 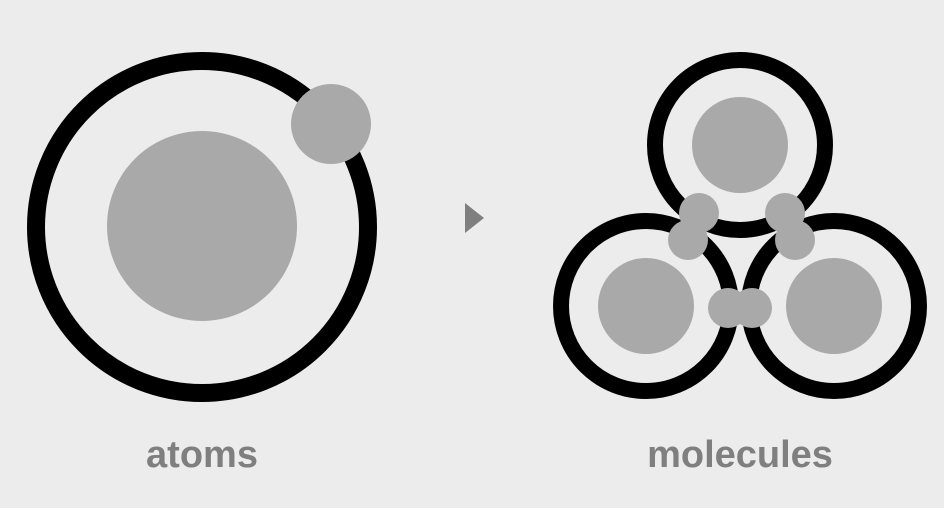 What do you see at coordinates (834, 306) in the screenshot?
I see `molecule-nucleus-right` at bounding box center [834, 306].